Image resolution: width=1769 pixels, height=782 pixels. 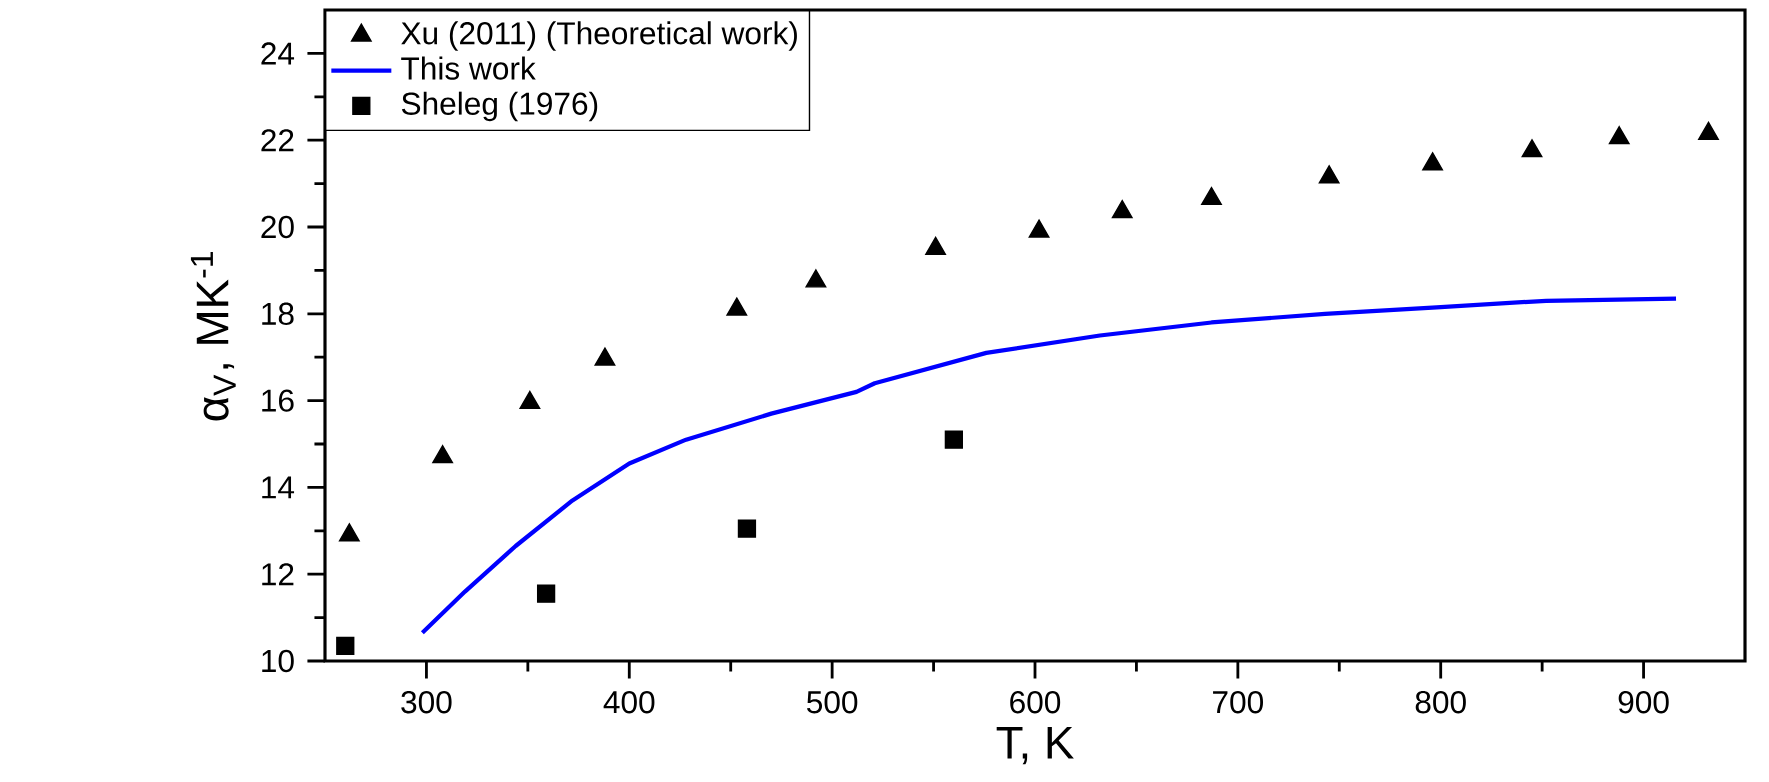 What do you see at coordinates (278, 400) in the screenshot?
I see `y-tick-label: 16` at bounding box center [278, 400].